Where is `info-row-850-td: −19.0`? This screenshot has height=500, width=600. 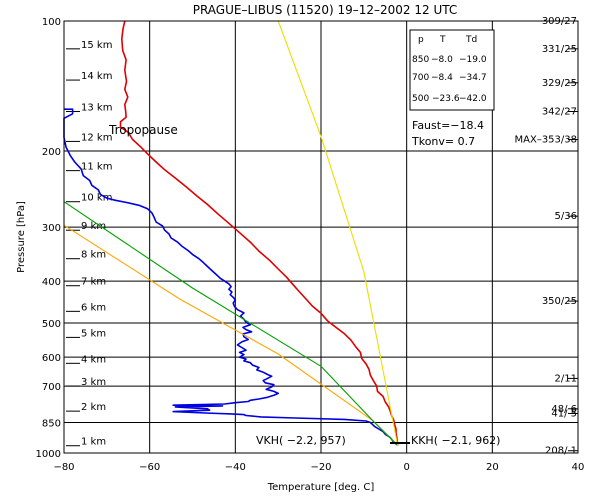
info-row-850-td: −19.0 is located at coordinates (473, 60).